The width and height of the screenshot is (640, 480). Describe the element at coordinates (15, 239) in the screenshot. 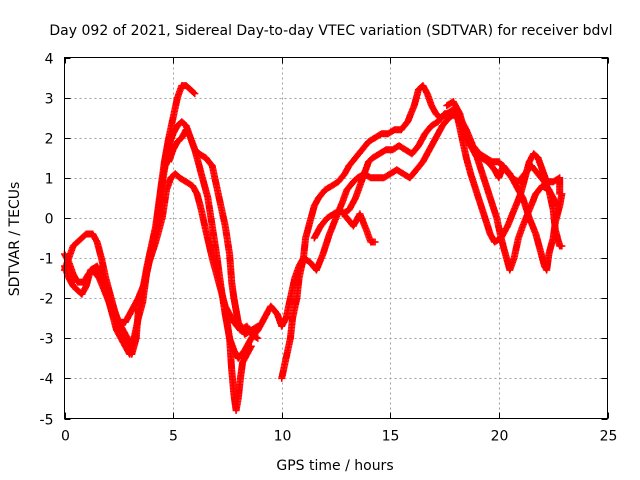

I see `y-axis-label: SDTVAR / TECUs` at that location.